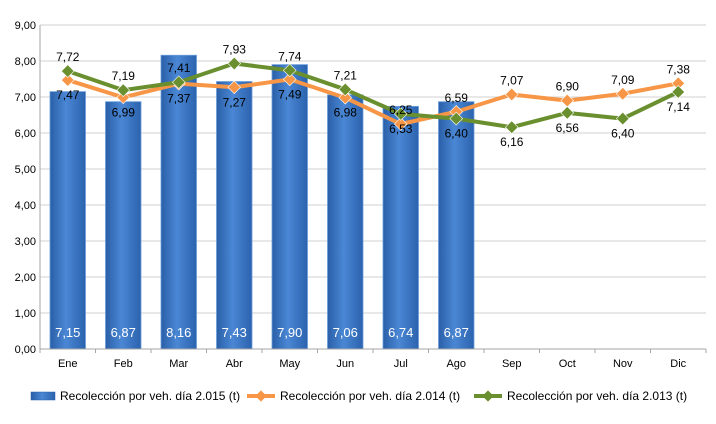 The image size is (716, 424). Describe the element at coordinates (68, 57) in the screenshot. I see `point-value-label: 7,72` at that location.